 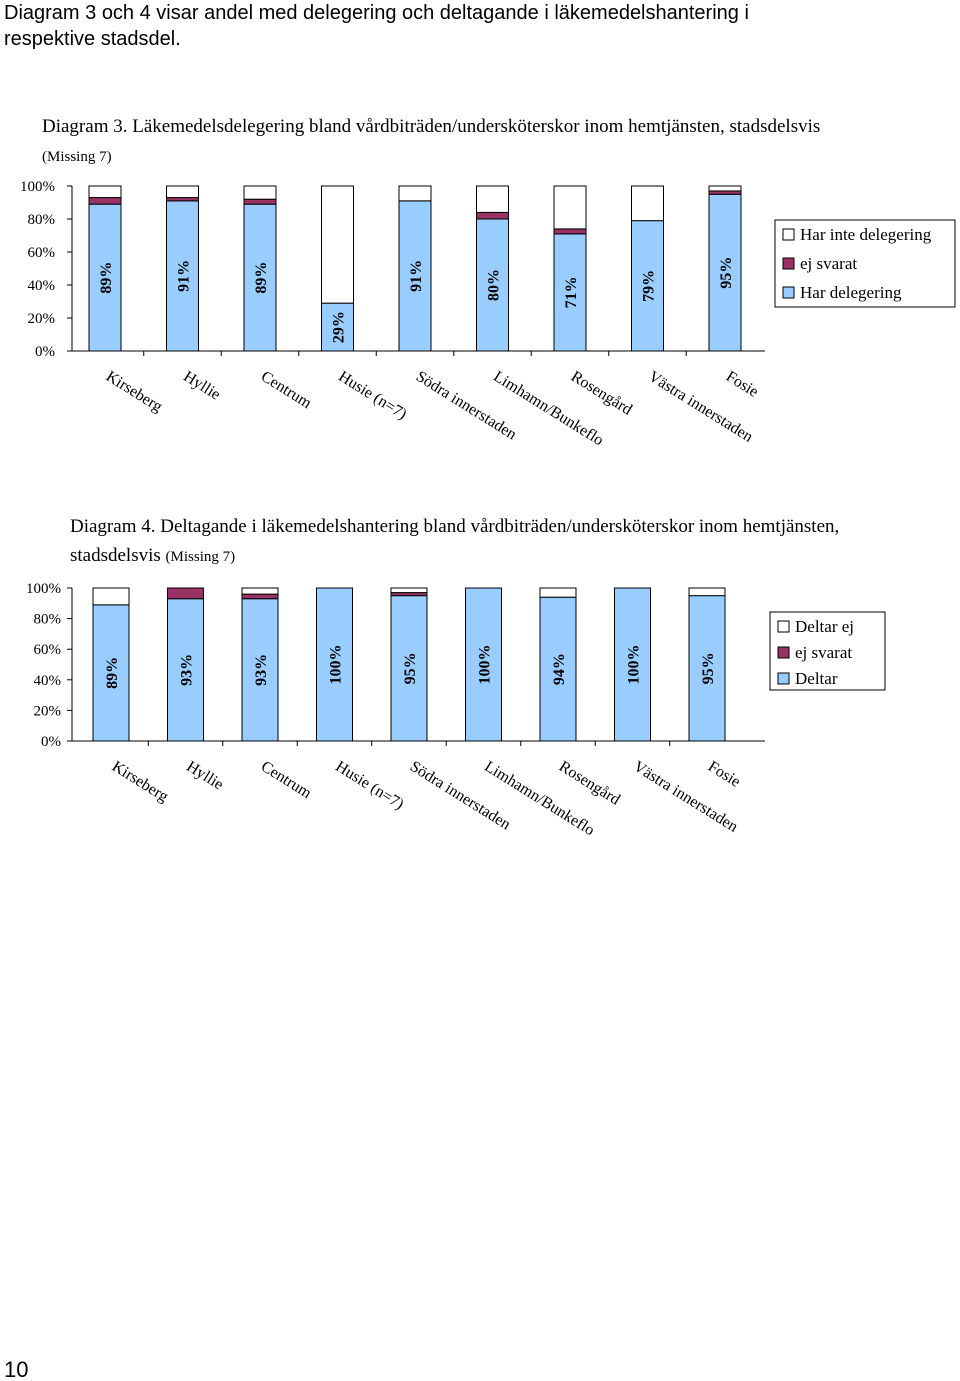 I want to click on value-label: 94%, so click(x=559, y=669).